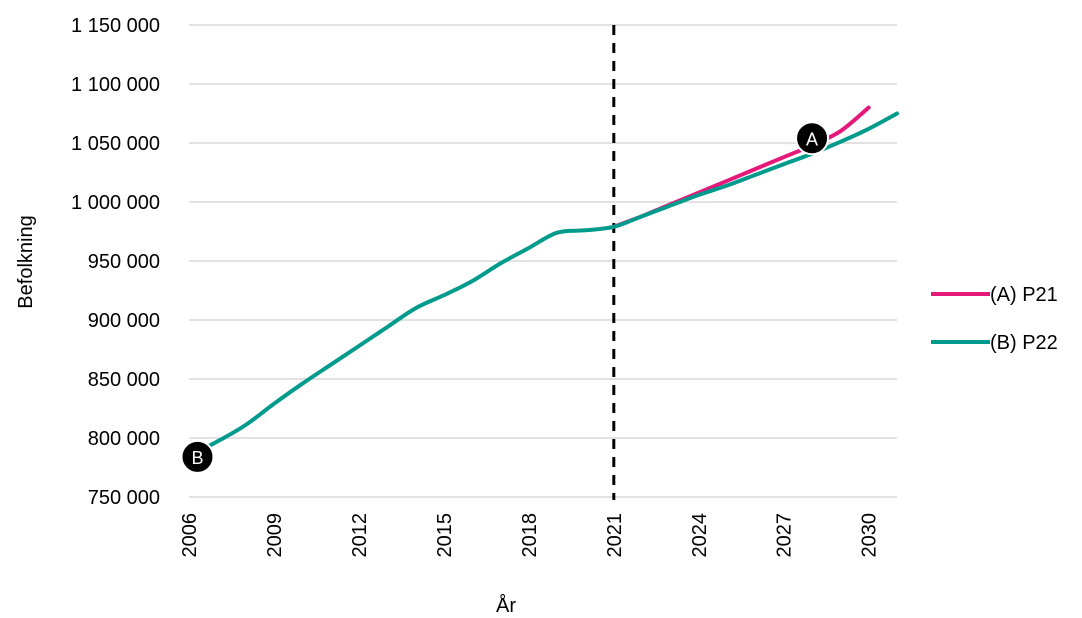 The width and height of the screenshot is (1082, 618). Describe the element at coordinates (870, 535) in the screenshot. I see `x-tick-label: 2030` at that location.